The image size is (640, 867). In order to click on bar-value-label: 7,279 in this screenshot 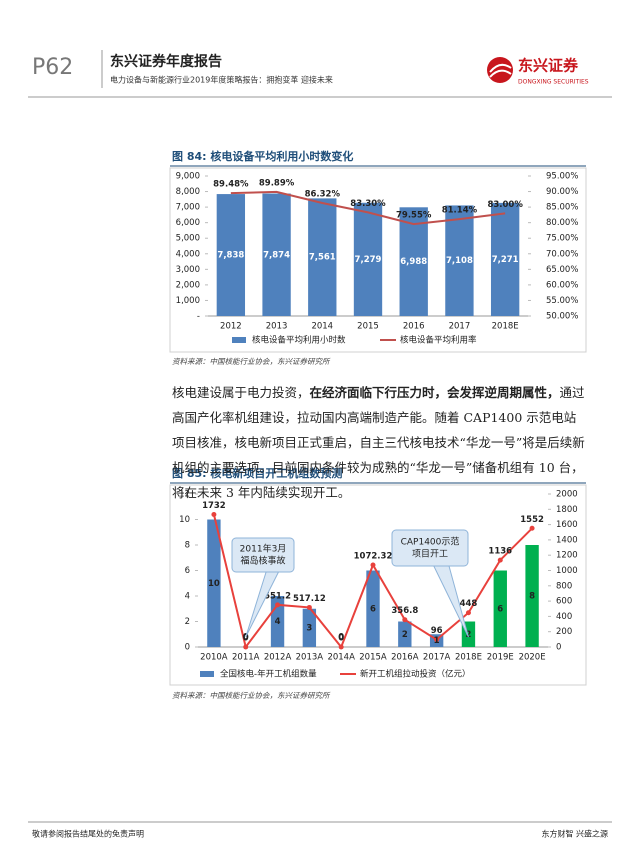, I will do `click(368, 260)`.